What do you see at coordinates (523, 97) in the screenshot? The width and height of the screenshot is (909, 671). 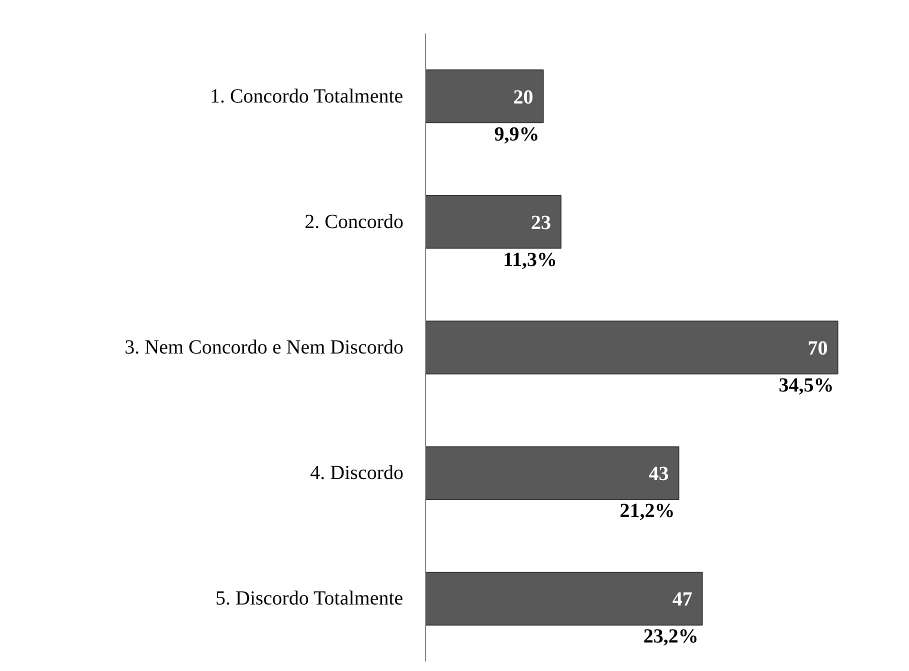 I see `data-label: 20` at bounding box center [523, 97].